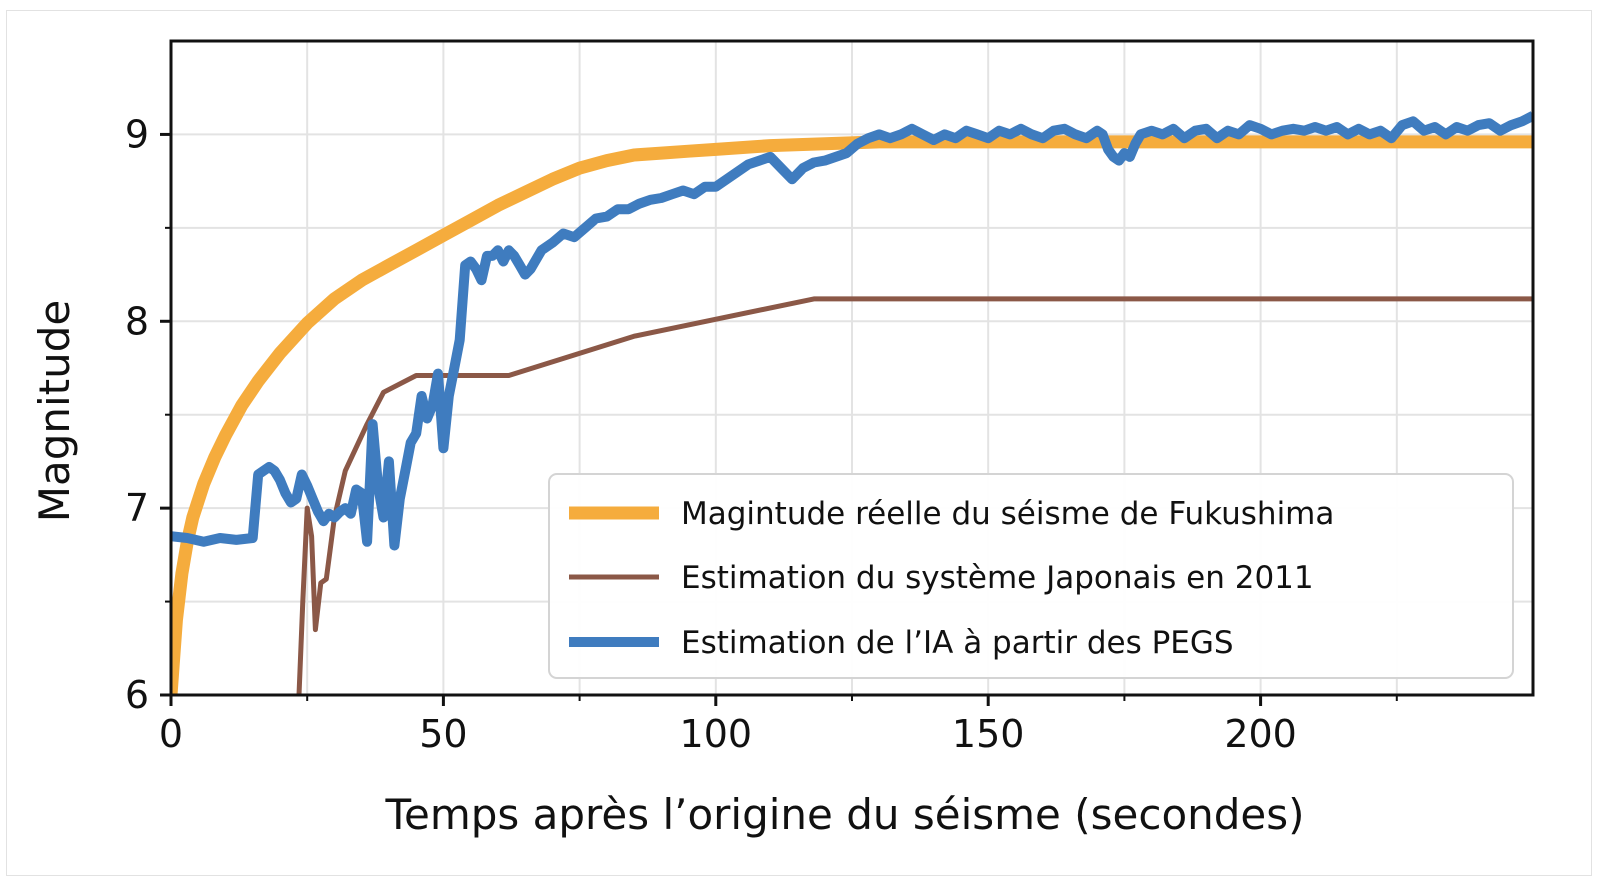 The width and height of the screenshot is (1600, 888). I want to click on y-tick-label: 7, so click(137, 508).